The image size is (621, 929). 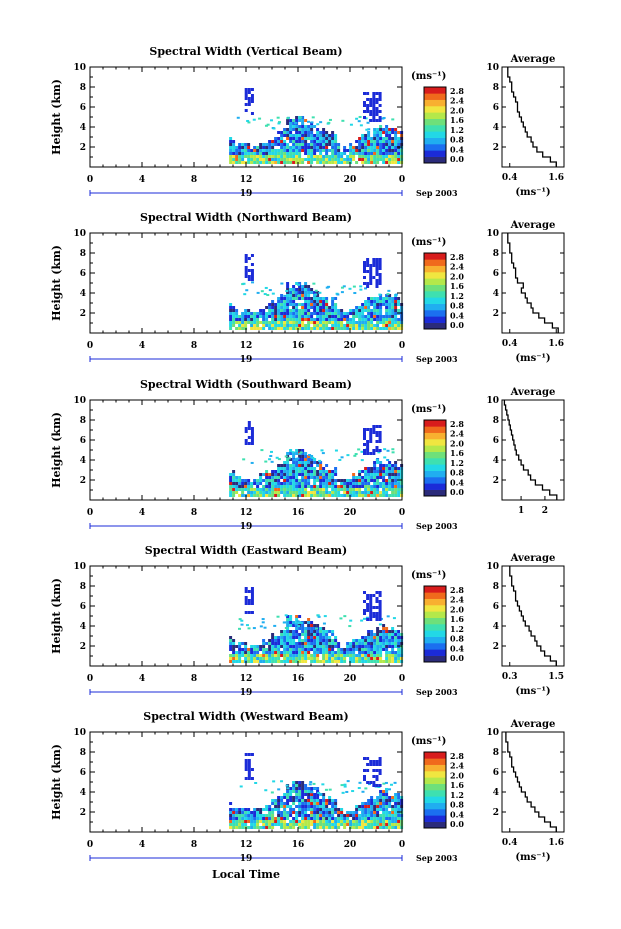 I want to click on colorbar-frame, so click(x=435, y=291).